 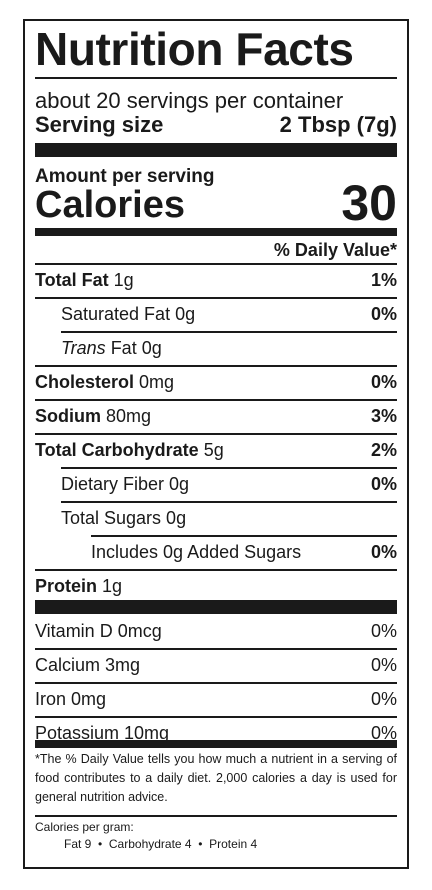 What do you see at coordinates (216, 203) in the screenshot?
I see `calories-row: Calories 30` at bounding box center [216, 203].